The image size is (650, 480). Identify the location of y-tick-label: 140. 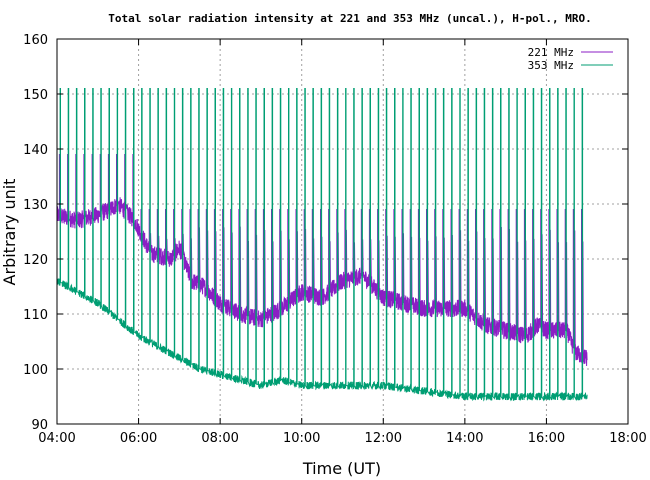
(35, 150).